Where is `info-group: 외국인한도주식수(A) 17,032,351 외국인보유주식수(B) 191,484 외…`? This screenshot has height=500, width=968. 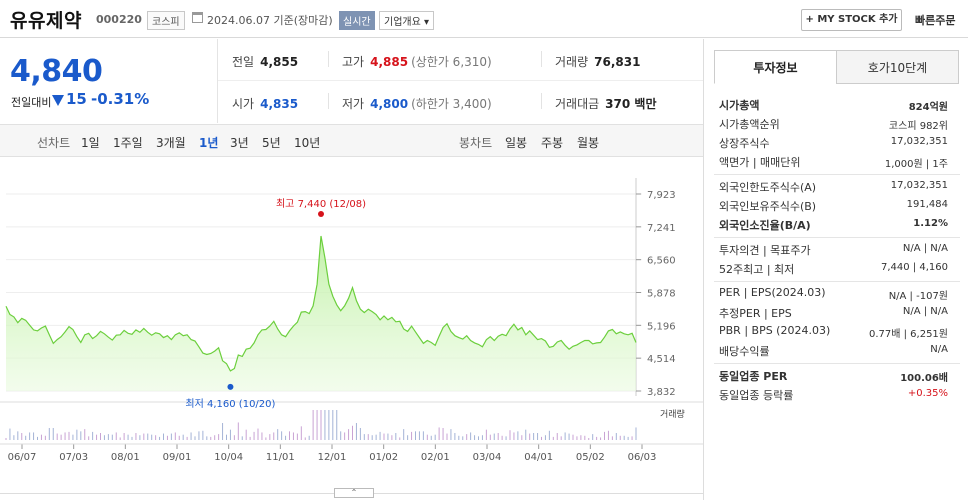 info-group: 외국인한도주식수(A) 17,032,351 외국인보유주식수(B) 191,484 외… is located at coordinates (837, 206).